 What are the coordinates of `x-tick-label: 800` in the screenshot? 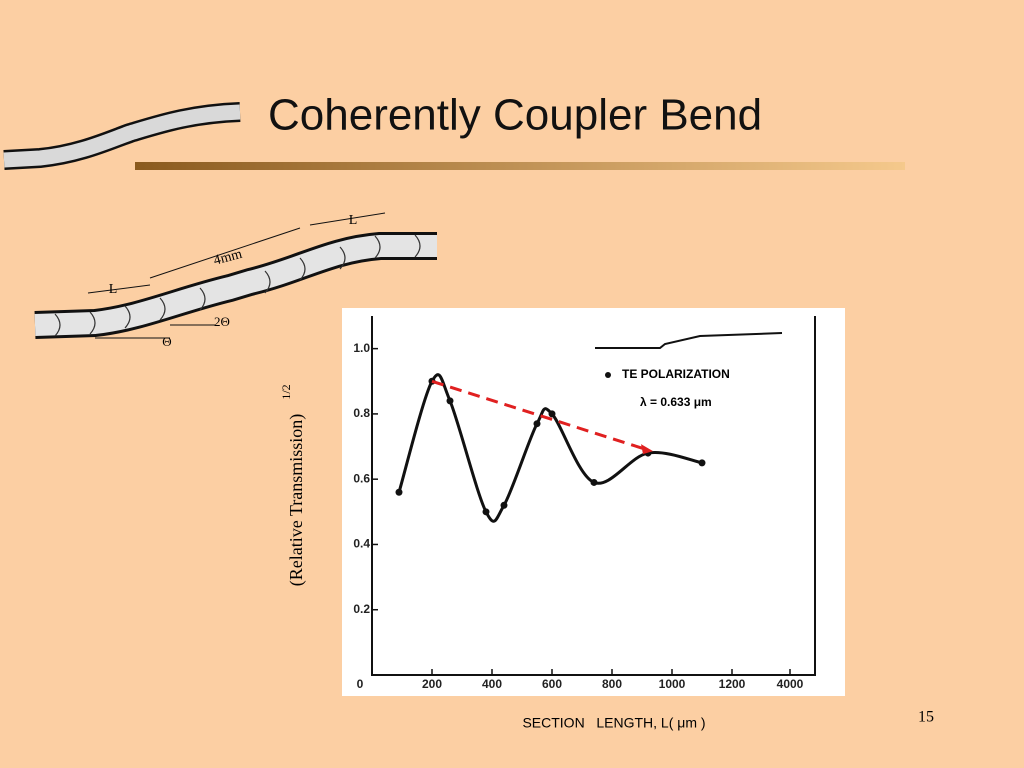 It's located at (612, 684).